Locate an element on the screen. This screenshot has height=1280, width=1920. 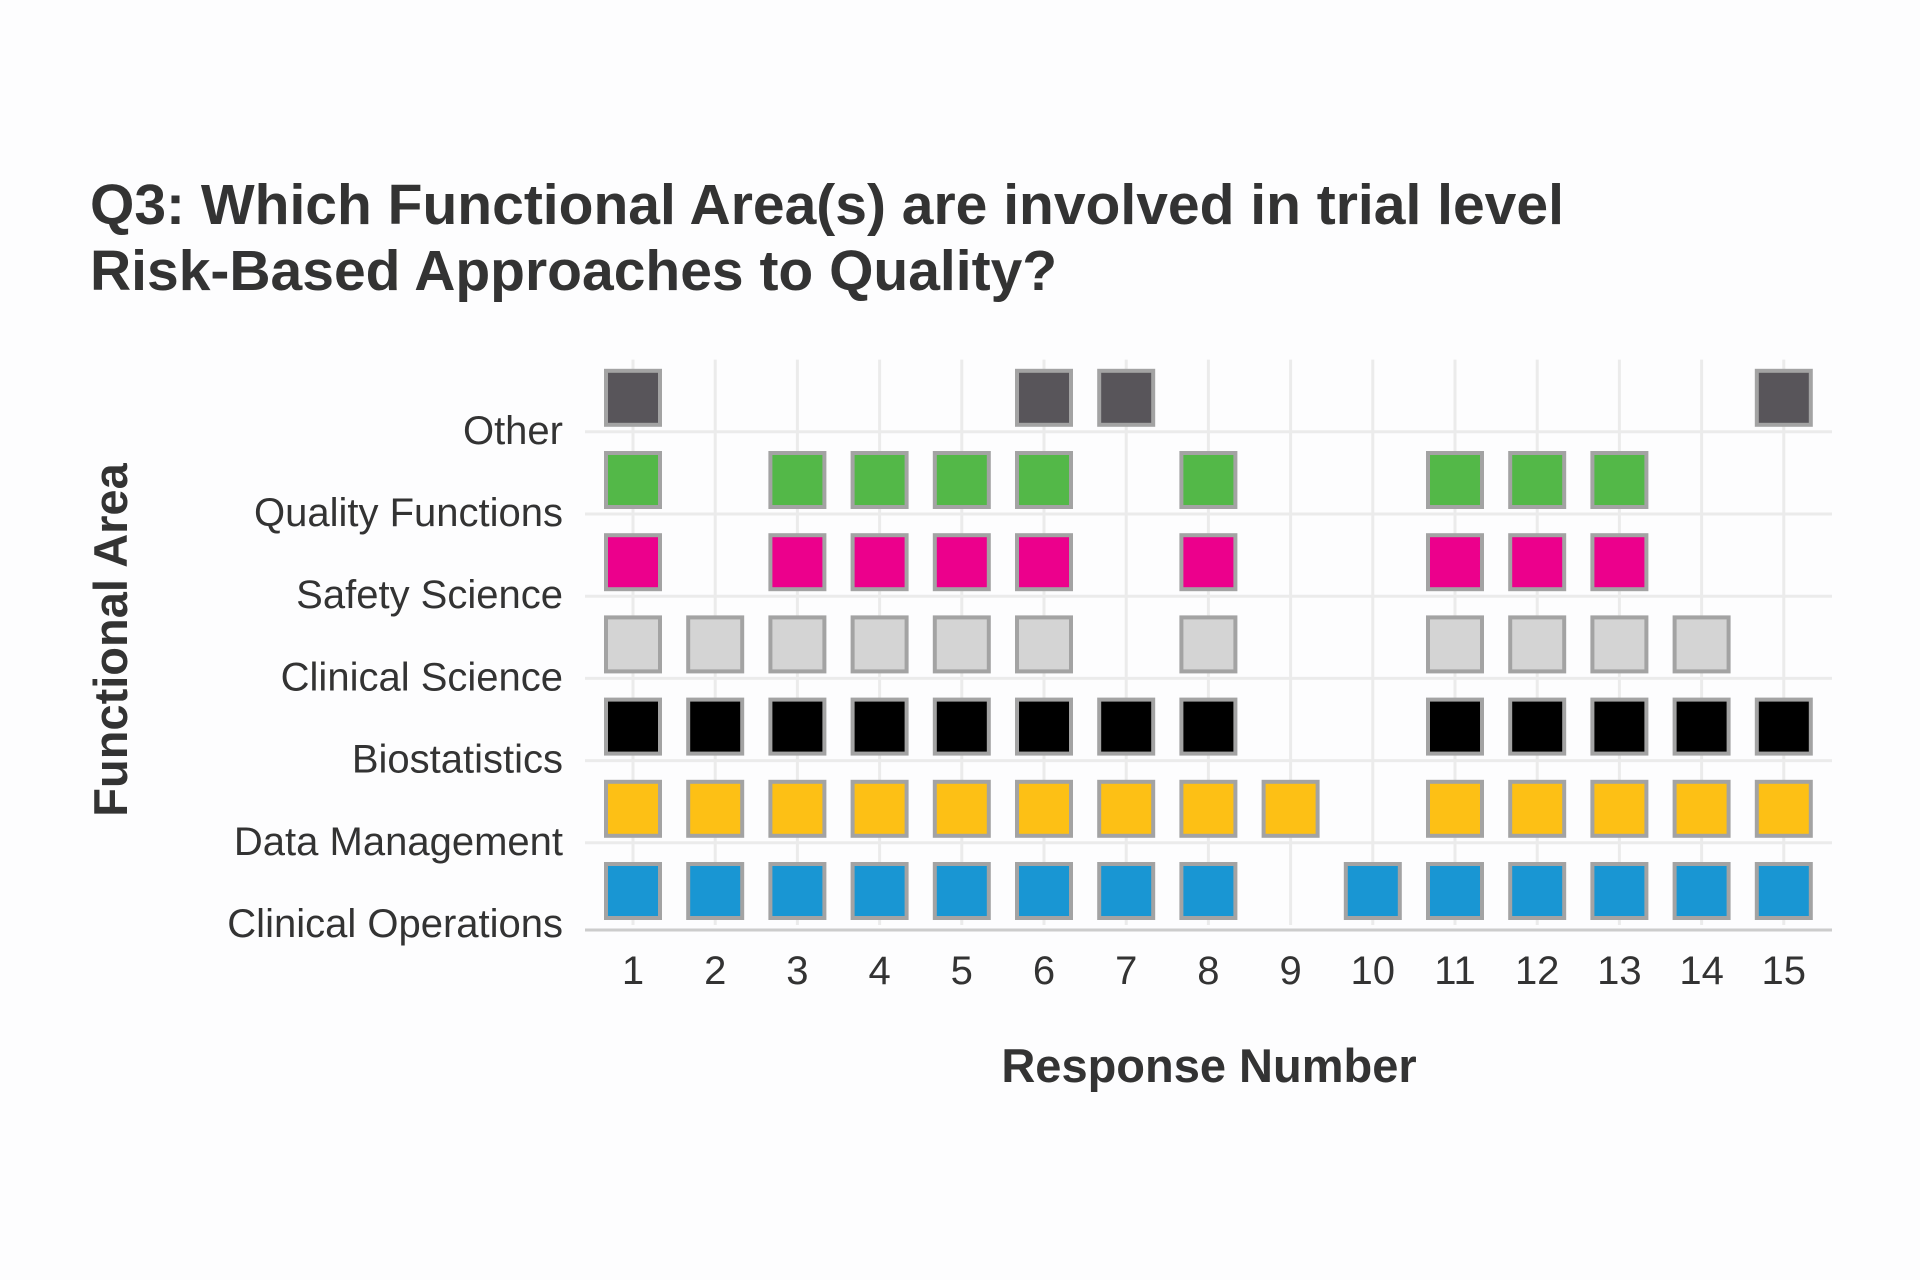
x-tick-label: 11 is located at coordinates (1455, 971).